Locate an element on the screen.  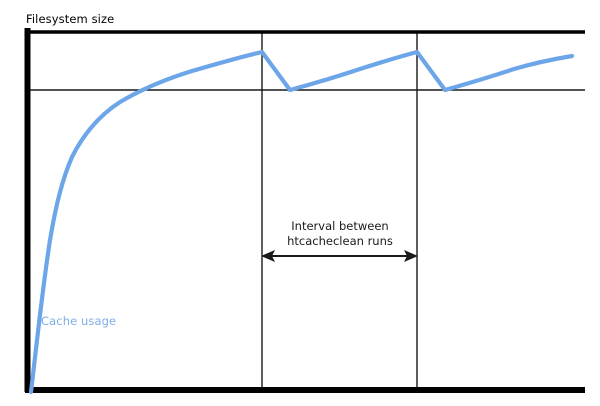
interval-arrowhead-left is located at coordinates (268, 256).